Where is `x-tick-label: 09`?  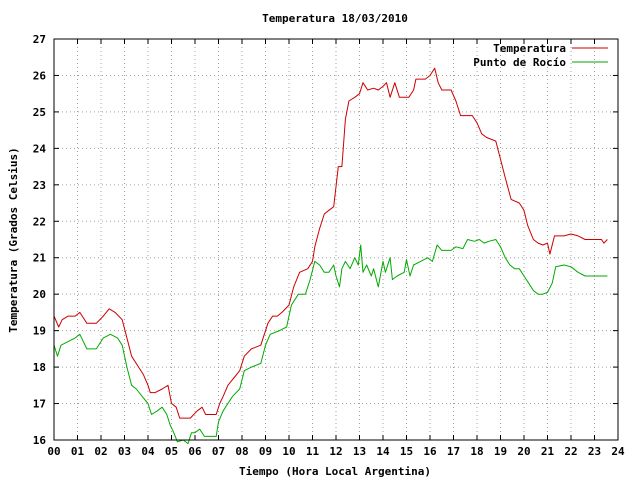
x-tick-label: 09 is located at coordinates (265, 451).